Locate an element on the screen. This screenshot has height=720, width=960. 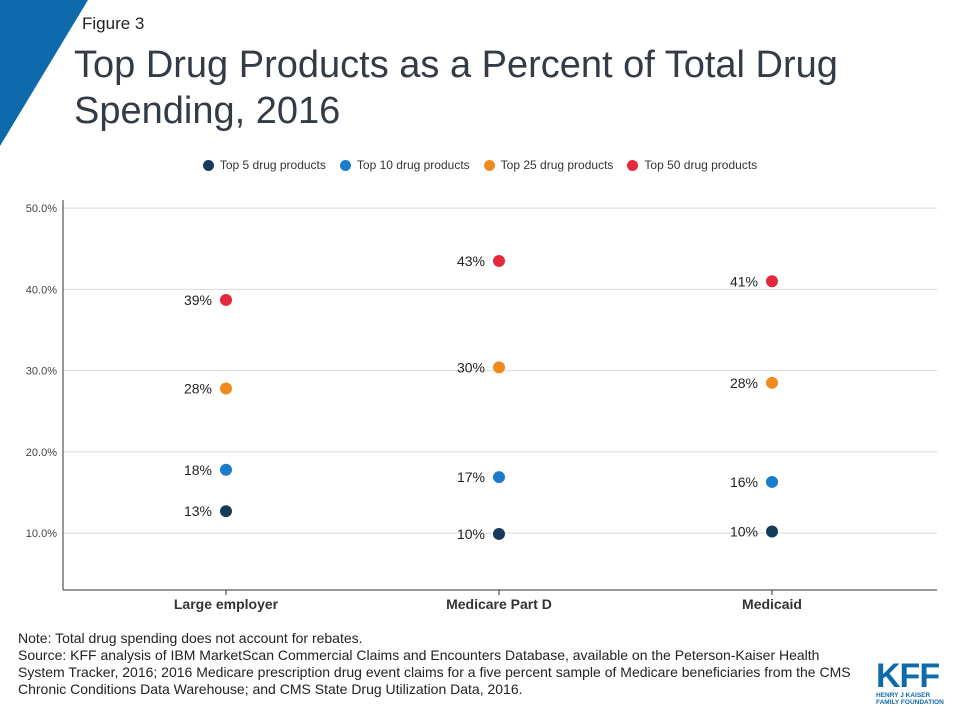
legend-item: Top 5 drug products is located at coordinates (264, 165).